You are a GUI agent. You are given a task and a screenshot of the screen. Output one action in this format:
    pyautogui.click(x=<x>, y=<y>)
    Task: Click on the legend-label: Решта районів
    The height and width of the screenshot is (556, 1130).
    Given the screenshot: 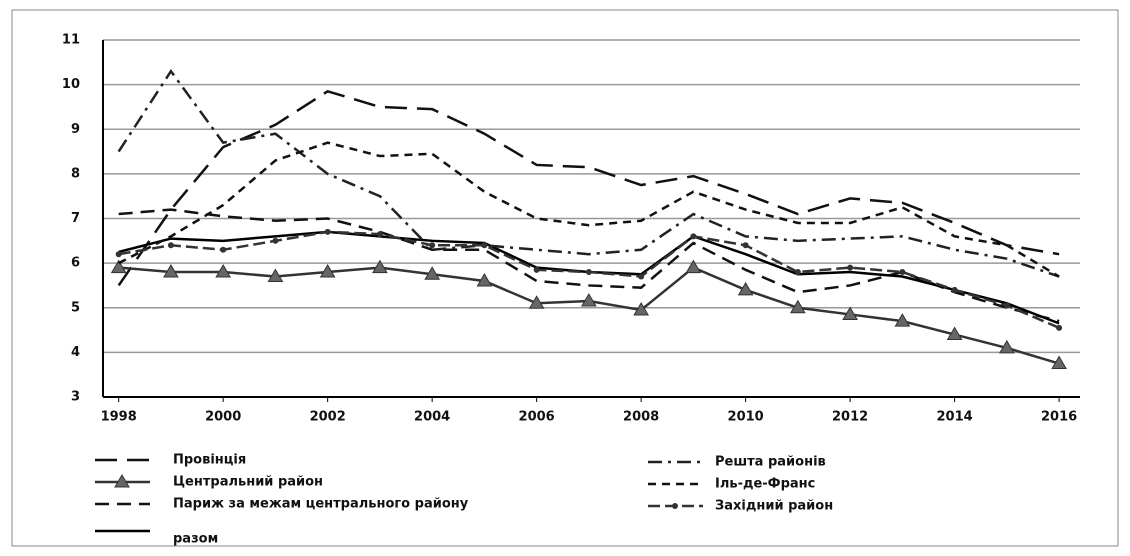 What is the action you would take?
    pyautogui.click(x=770, y=462)
    